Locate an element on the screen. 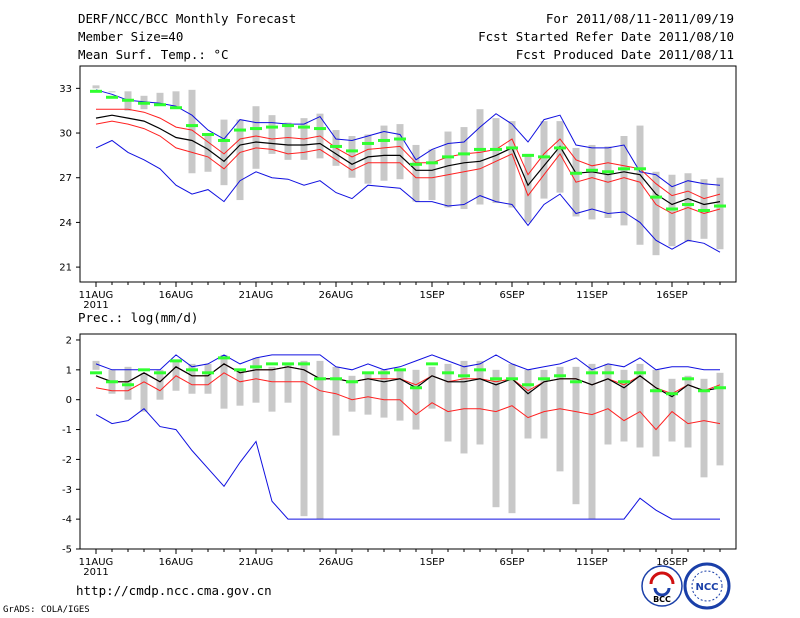 The height and width of the screenshot is (618, 800). variable-label: Mean Surf. Temp.: °C is located at coordinates (153, 54).